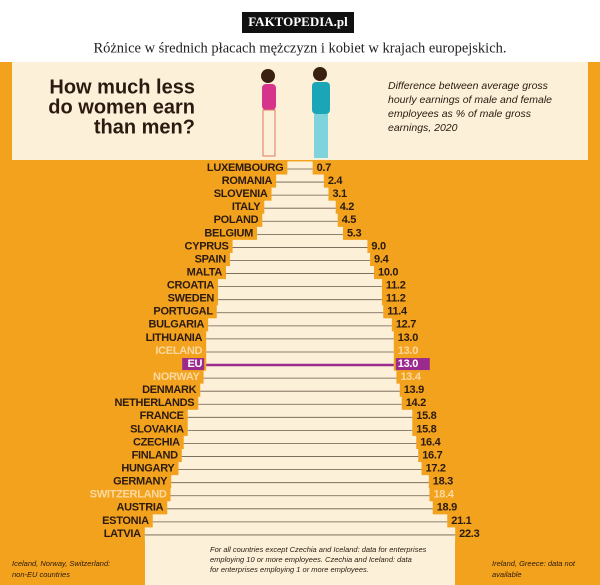 Image resolution: width=600 pixels, height=585 pixels. I want to click on subtitle: hourly earnings of male and female, so click(470, 100).